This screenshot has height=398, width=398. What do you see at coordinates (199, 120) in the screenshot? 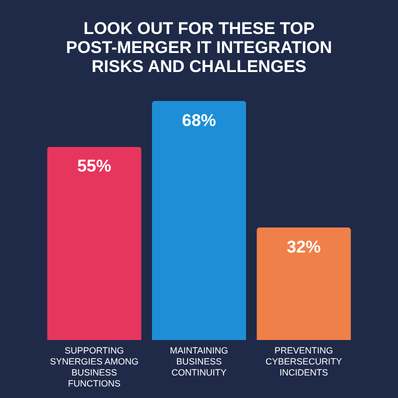
I see `data-label: 68%` at bounding box center [199, 120].